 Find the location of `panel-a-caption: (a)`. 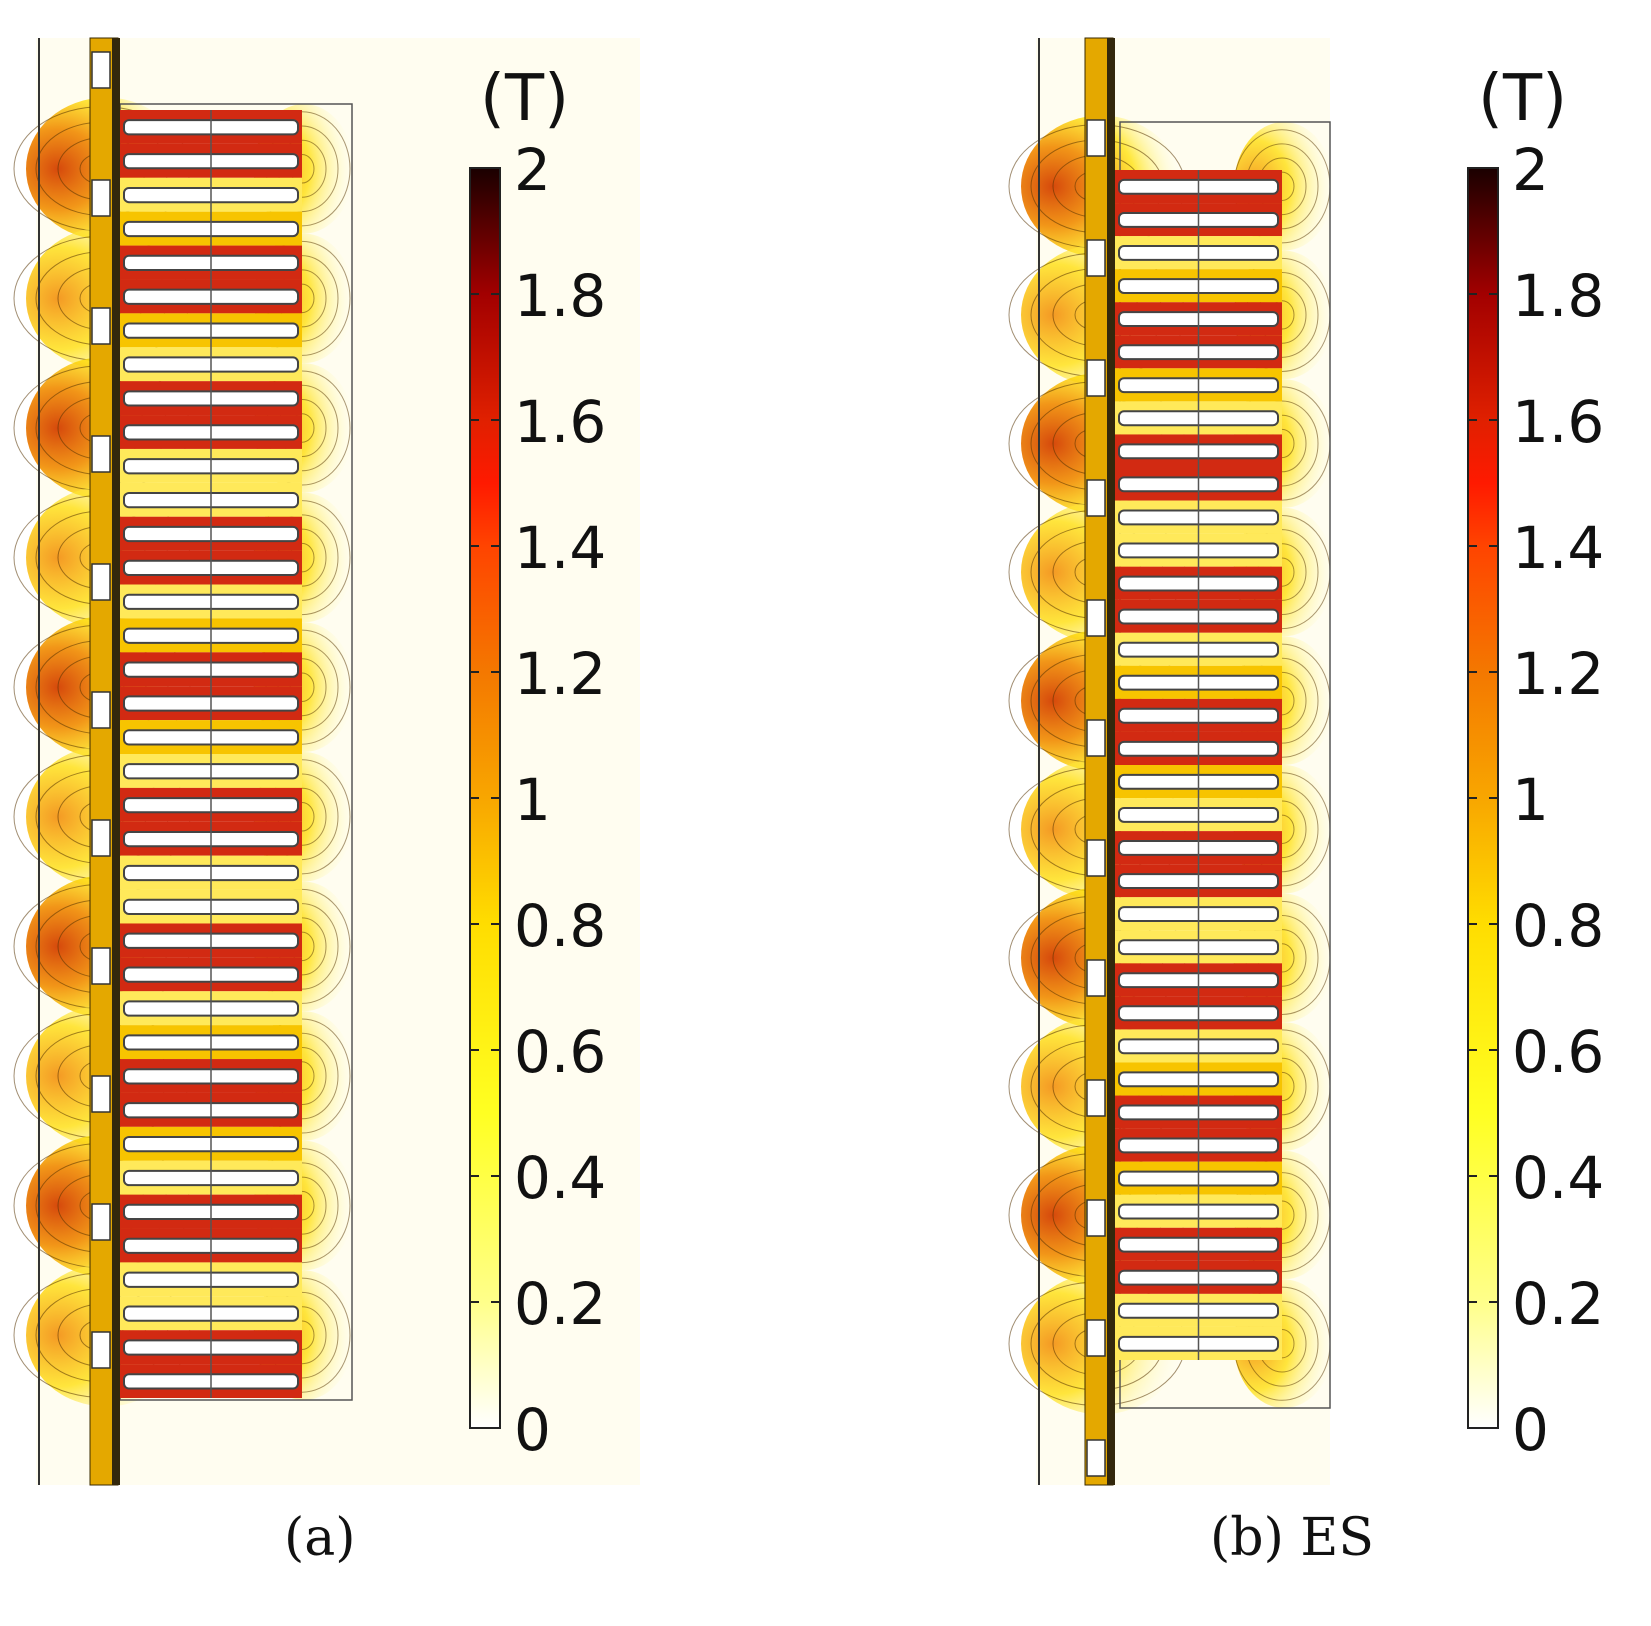

panel-a-caption: (a) is located at coordinates (320, 1538).